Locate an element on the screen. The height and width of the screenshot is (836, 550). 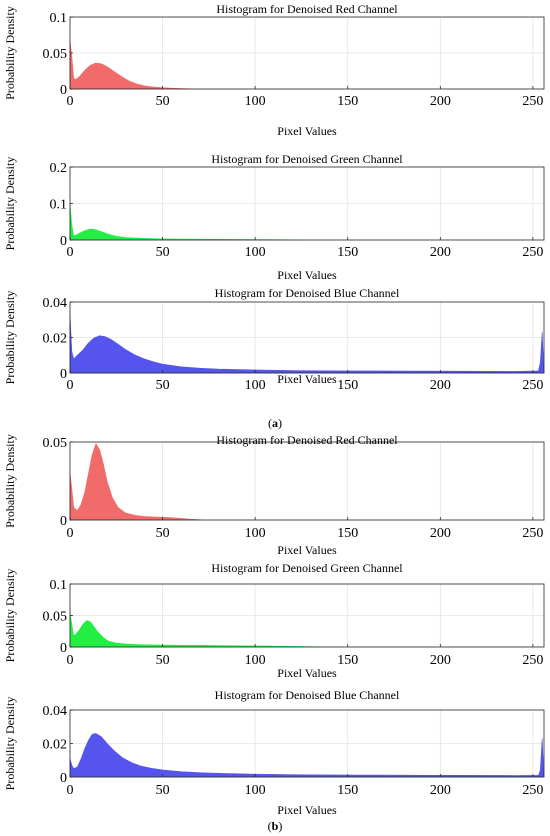
panel-b-label: b is located at coordinates (275, 826).